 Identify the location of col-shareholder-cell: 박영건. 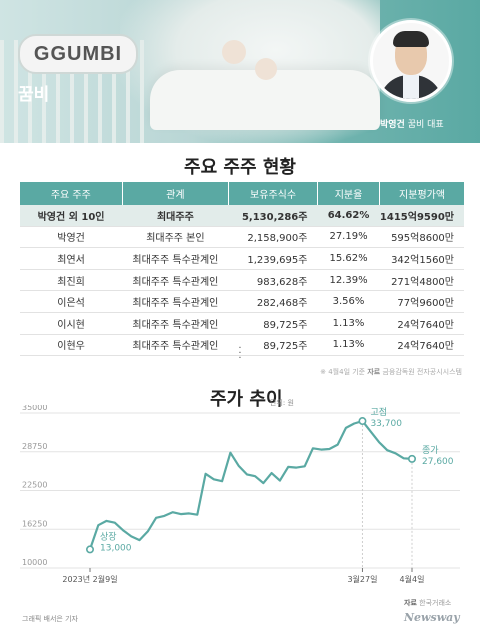
(71, 237).